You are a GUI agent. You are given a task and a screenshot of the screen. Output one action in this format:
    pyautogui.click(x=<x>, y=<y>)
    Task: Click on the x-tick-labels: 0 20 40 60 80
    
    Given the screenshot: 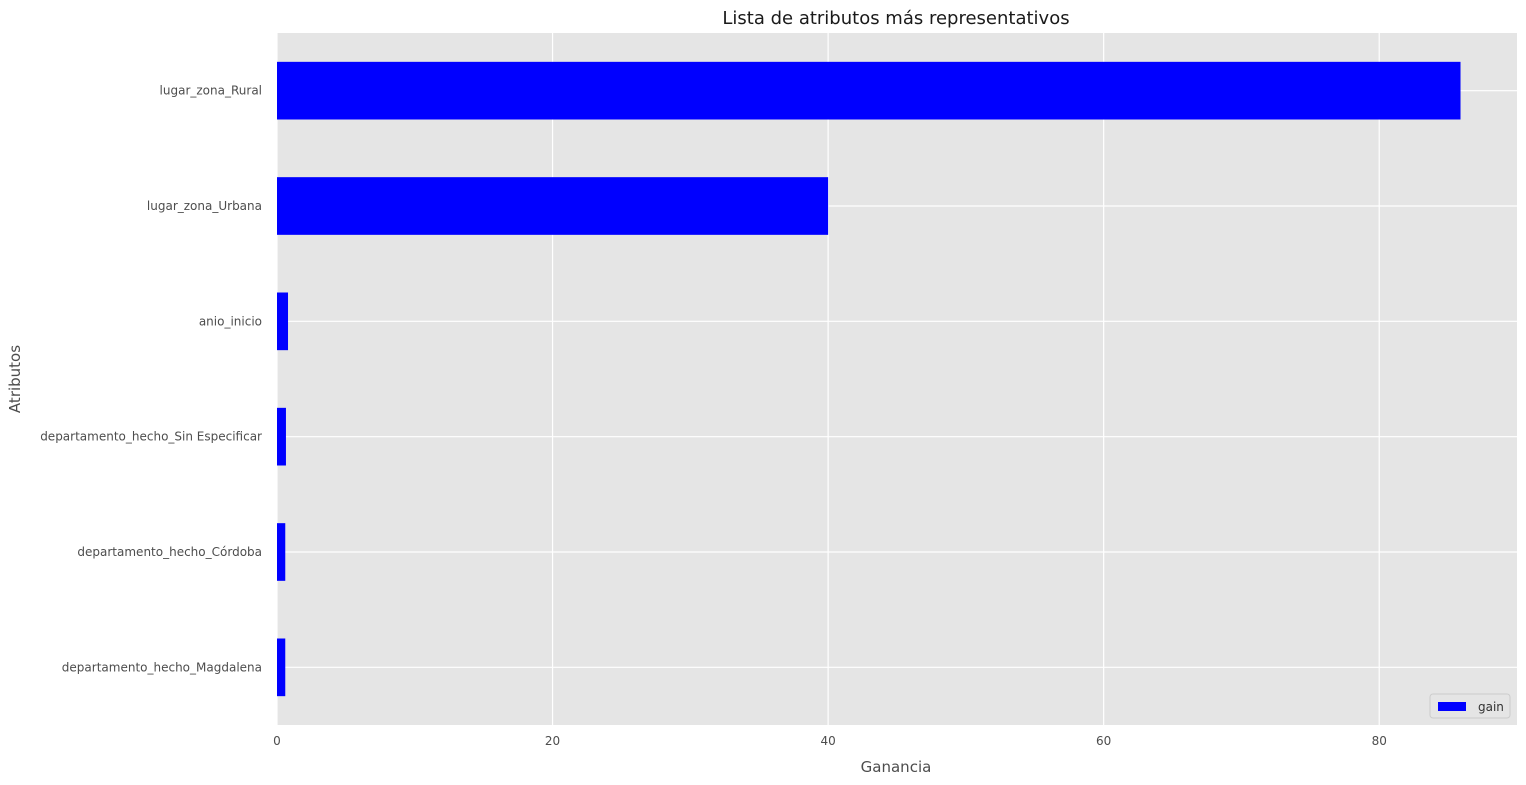 What is the action you would take?
    pyautogui.click(x=830, y=741)
    